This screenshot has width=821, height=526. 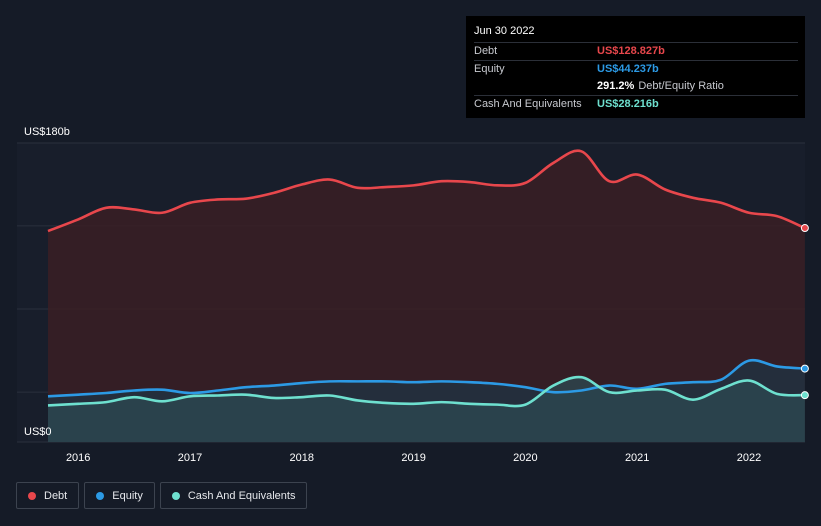 I want to click on x-tick-label: 2018, so click(x=302, y=458).